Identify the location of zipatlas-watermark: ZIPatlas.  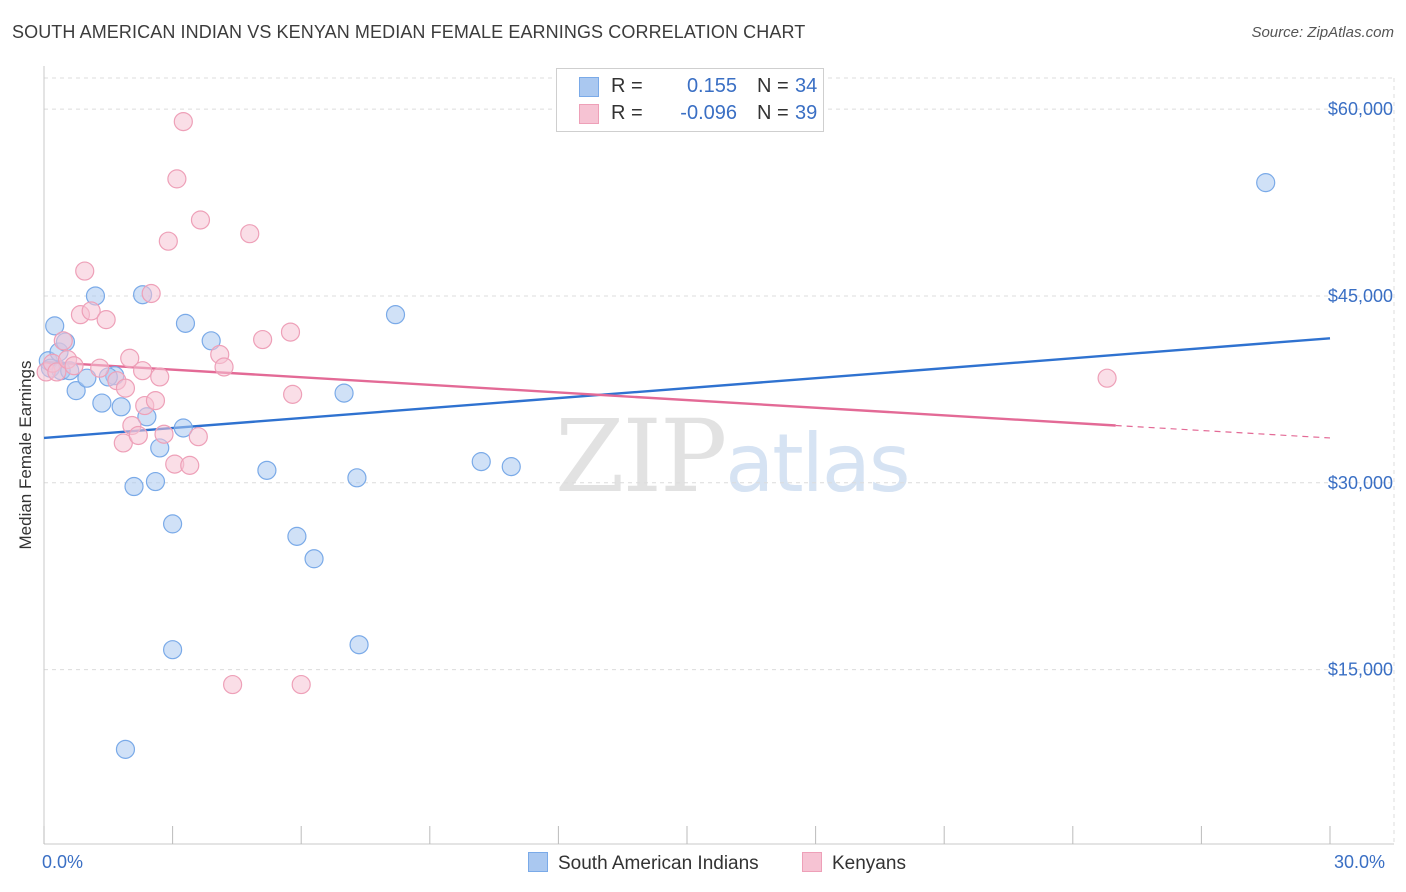
(733, 456).